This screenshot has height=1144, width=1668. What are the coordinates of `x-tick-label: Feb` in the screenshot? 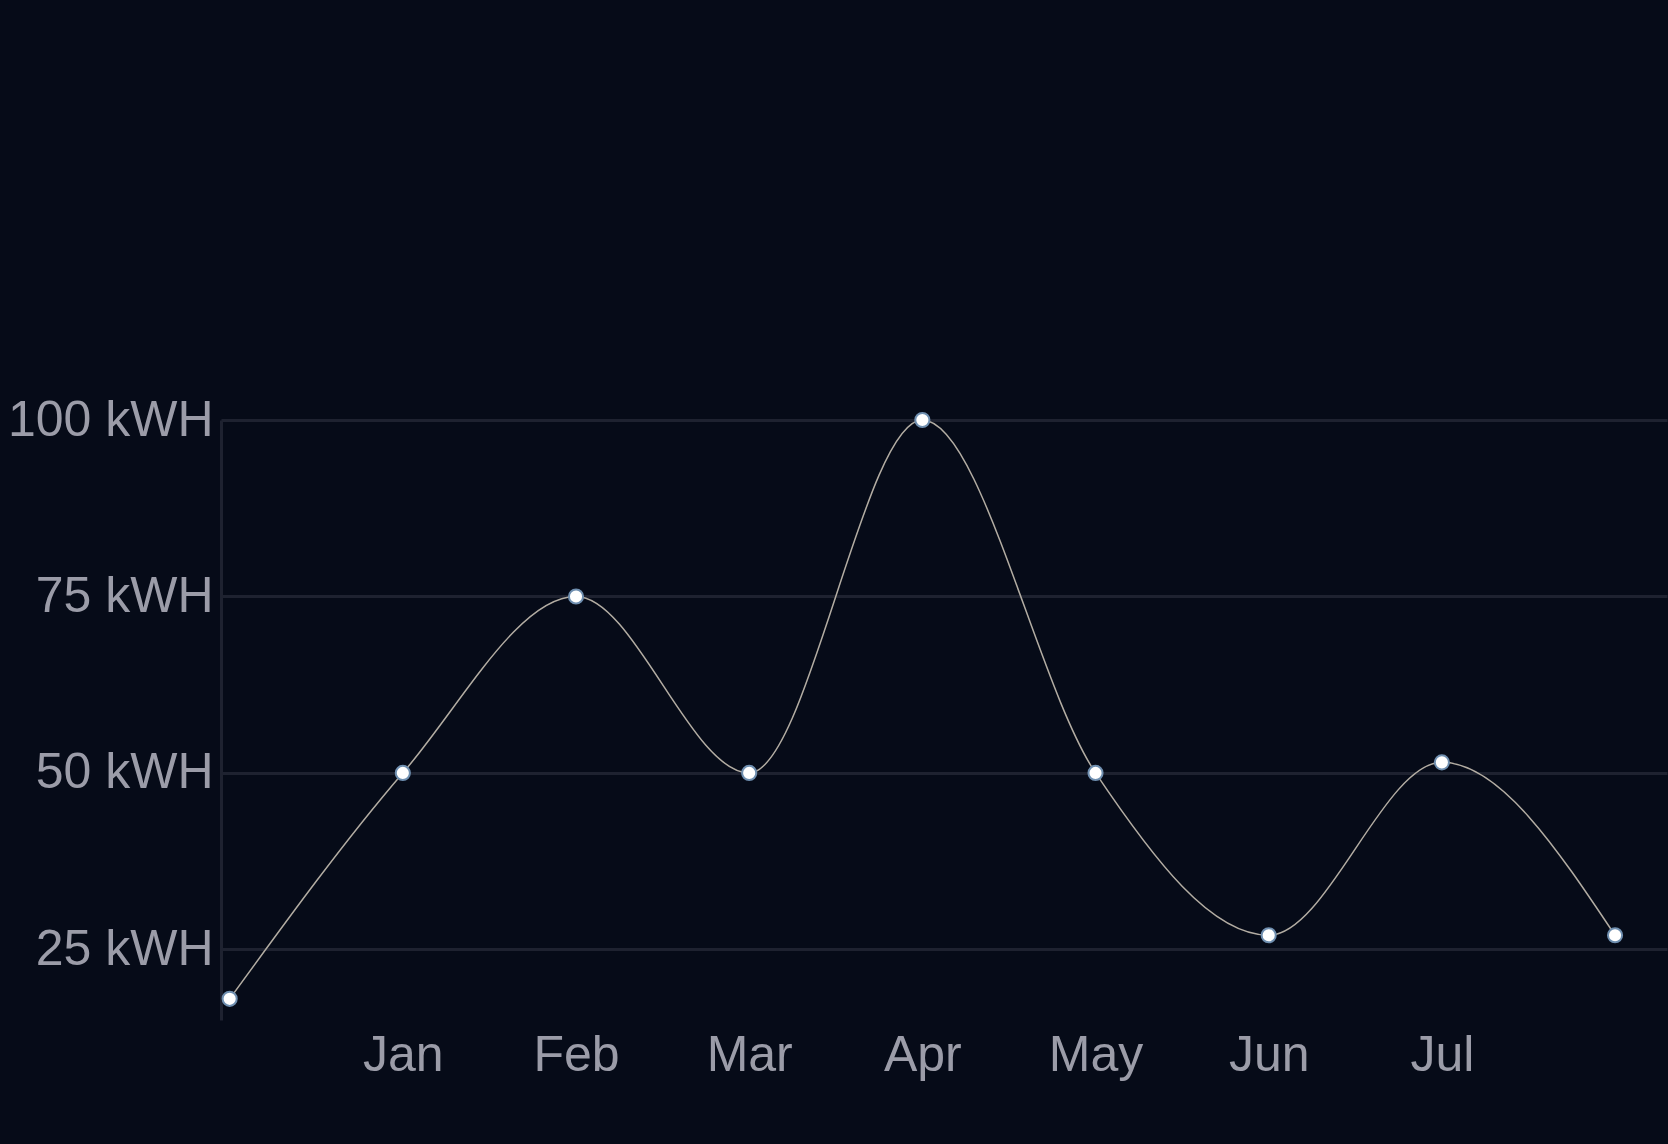 It's located at (576, 1053).